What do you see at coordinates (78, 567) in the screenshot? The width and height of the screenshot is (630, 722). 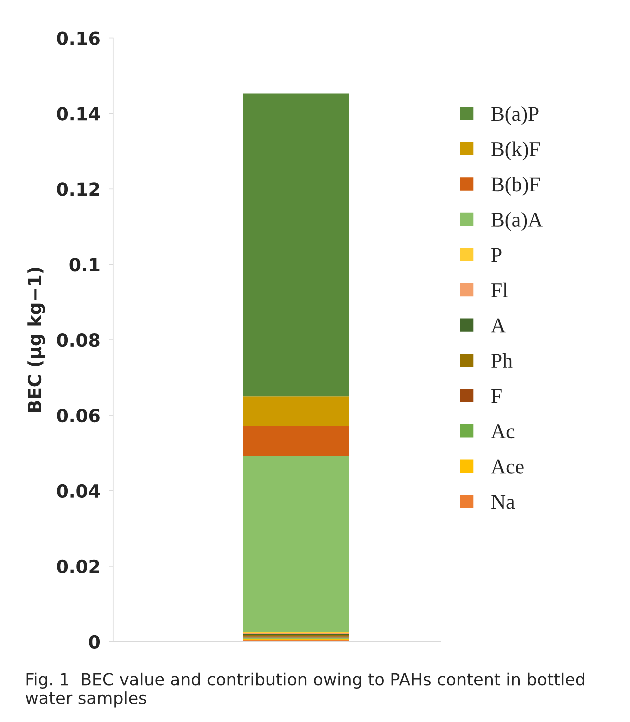 I see `y-tick-label: 0.02` at bounding box center [78, 567].